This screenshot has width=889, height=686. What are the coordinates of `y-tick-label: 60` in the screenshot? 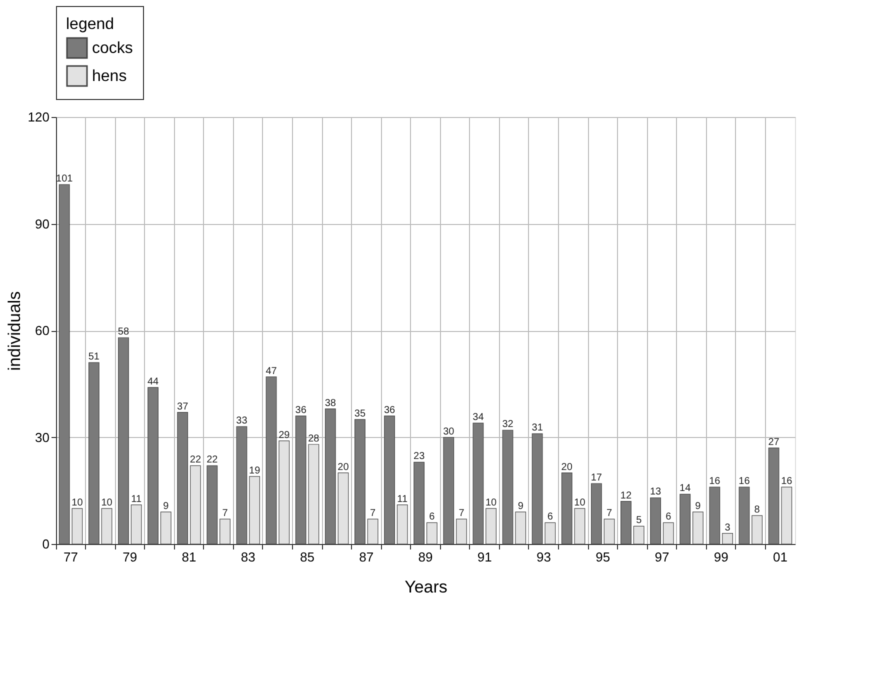 It's located at (42, 330).